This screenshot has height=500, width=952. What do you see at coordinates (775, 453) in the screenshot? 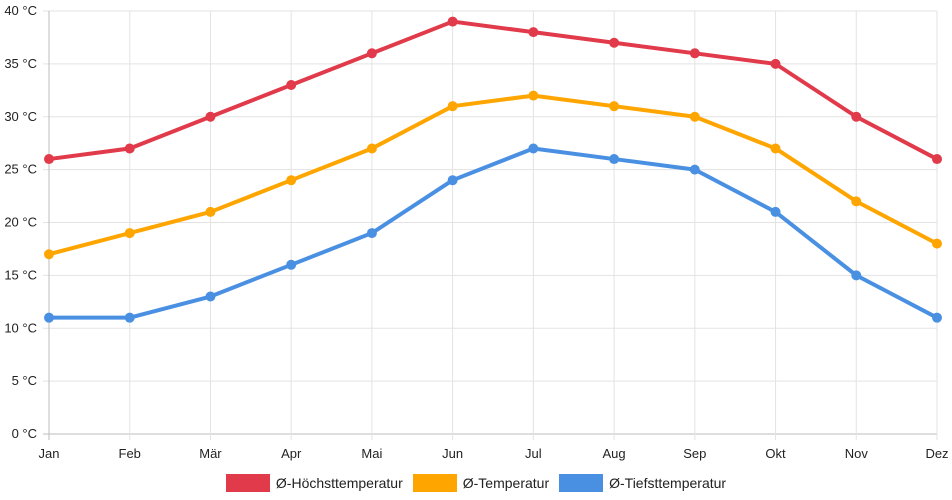
I see `x-tick-label: Okt` at bounding box center [775, 453].